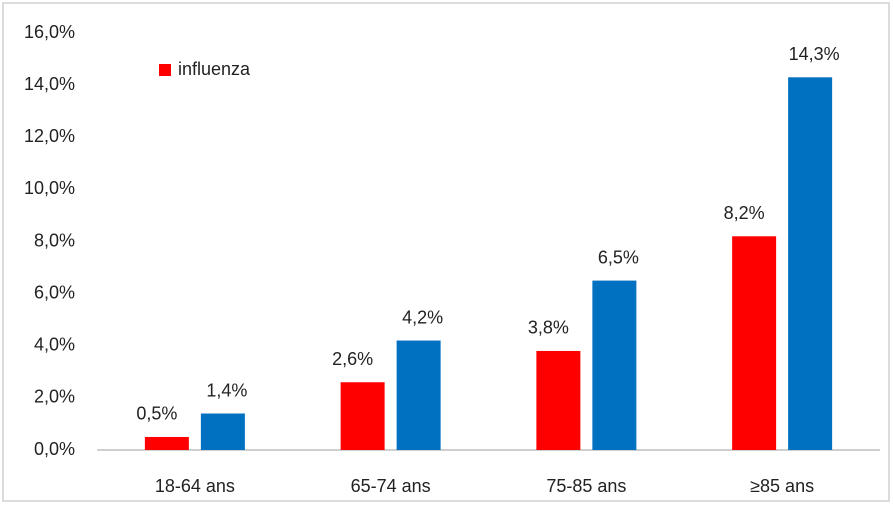  I want to click on x-tick-label: 65-74 ans, so click(391, 486).